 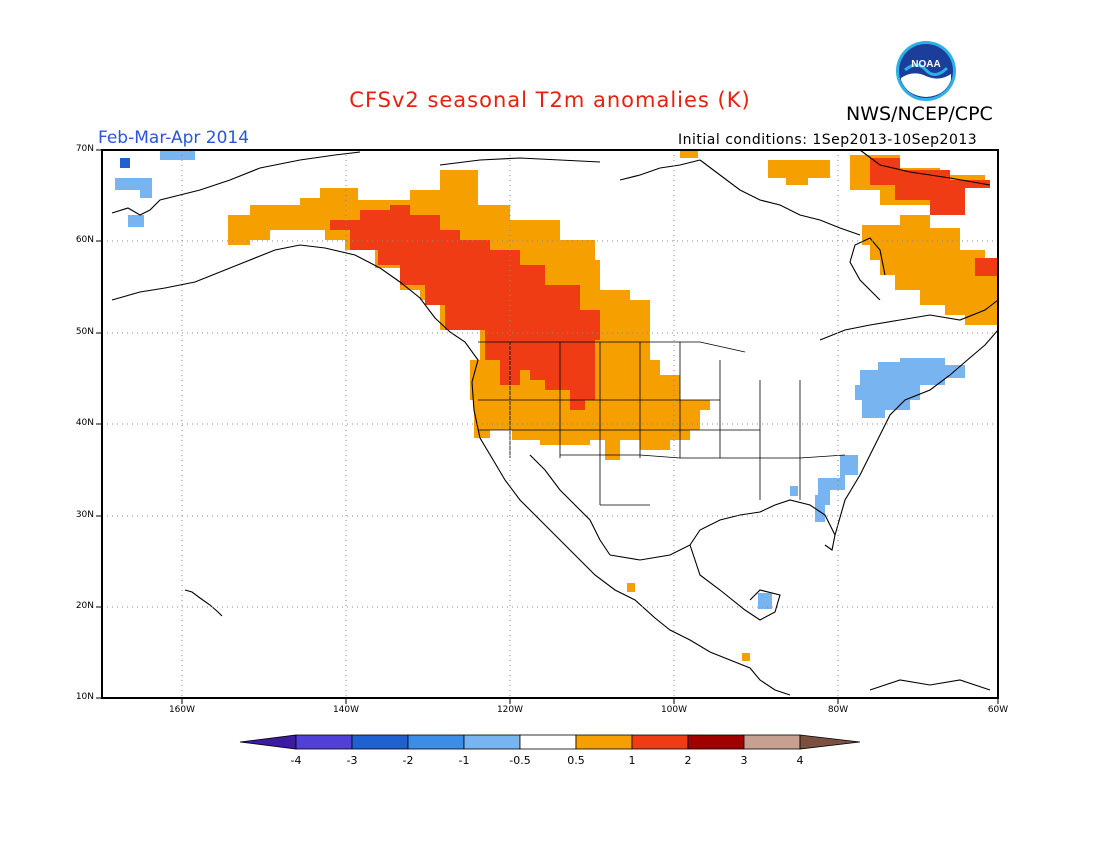 What do you see at coordinates (550, 100) in the screenshot?
I see `map-title: CFSv2 seasonal T2m anomalies (K)` at bounding box center [550, 100].